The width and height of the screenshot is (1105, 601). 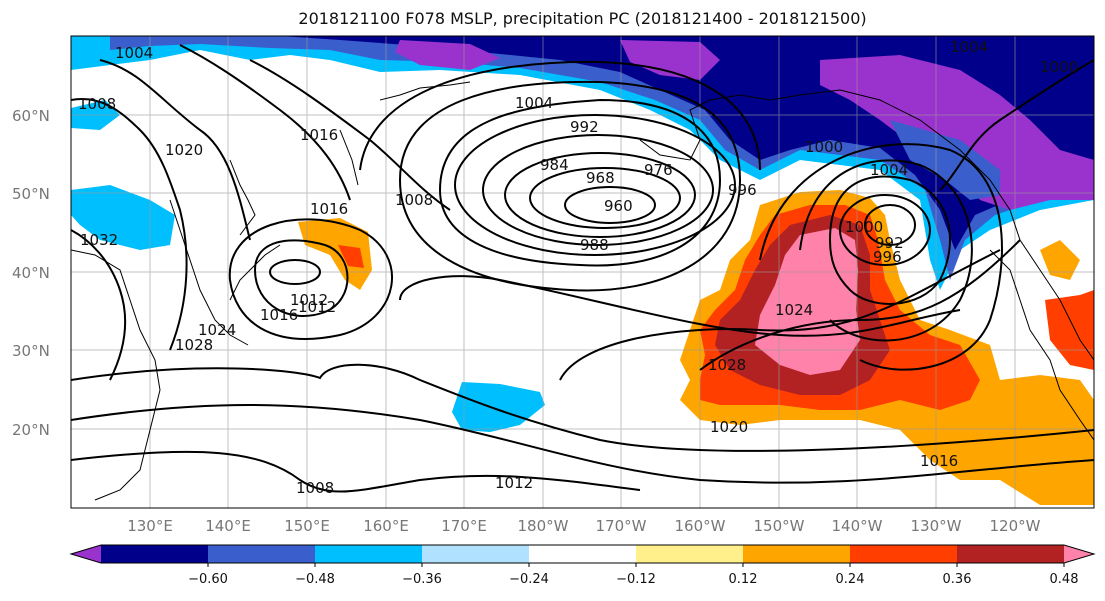 I want to click on isobar-label: 1032, so click(x=99, y=240).